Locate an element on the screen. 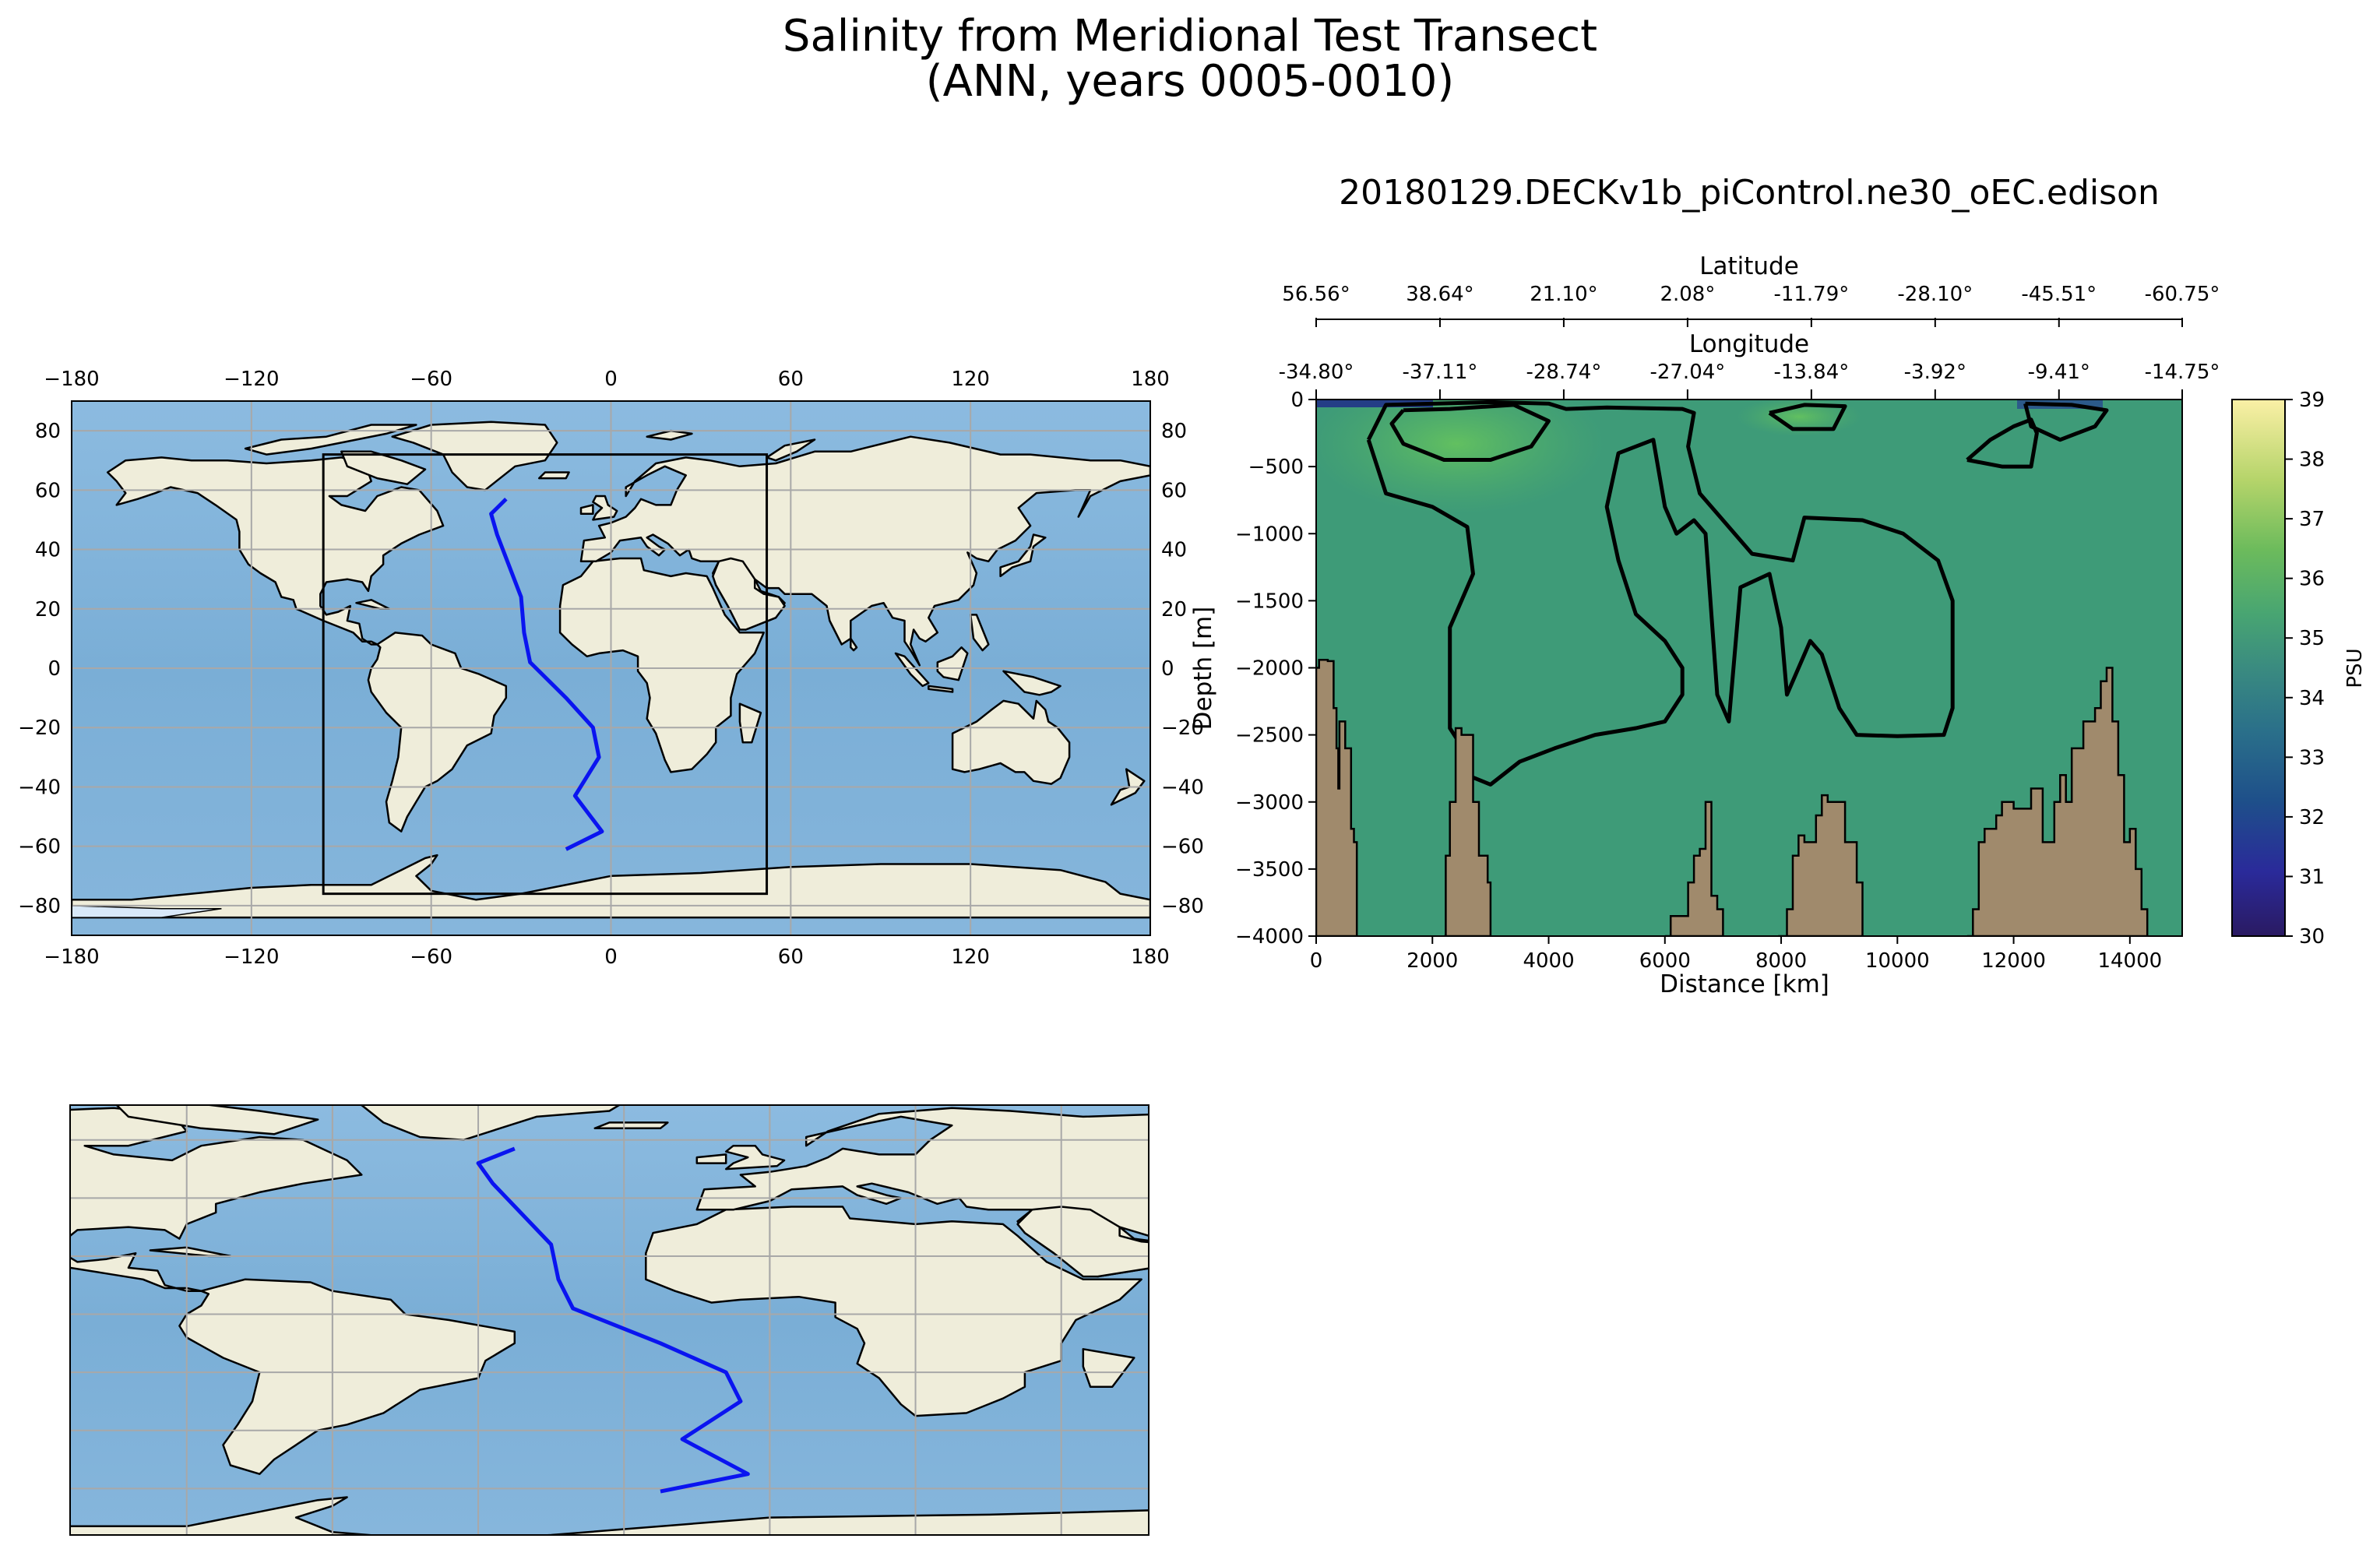 Image resolution: width=2380 pixels, height=1549 pixels. colorbar-tick-label: 36 is located at coordinates (2312, 579).